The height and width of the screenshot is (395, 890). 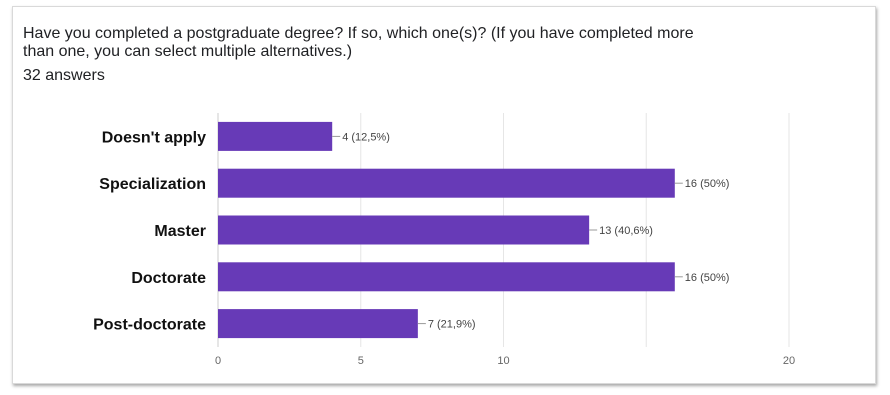 What do you see at coordinates (366, 137) in the screenshot?
I see `value-label: 4 (12,5%)` at bounding box center [366, 137].